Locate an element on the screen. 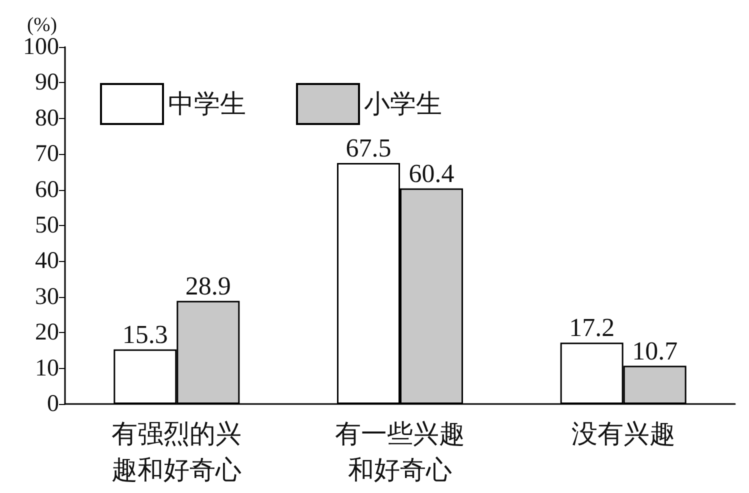 This screenshot has height=493, width=749. data-label: 28.9 is located at coordinates (208, 285).